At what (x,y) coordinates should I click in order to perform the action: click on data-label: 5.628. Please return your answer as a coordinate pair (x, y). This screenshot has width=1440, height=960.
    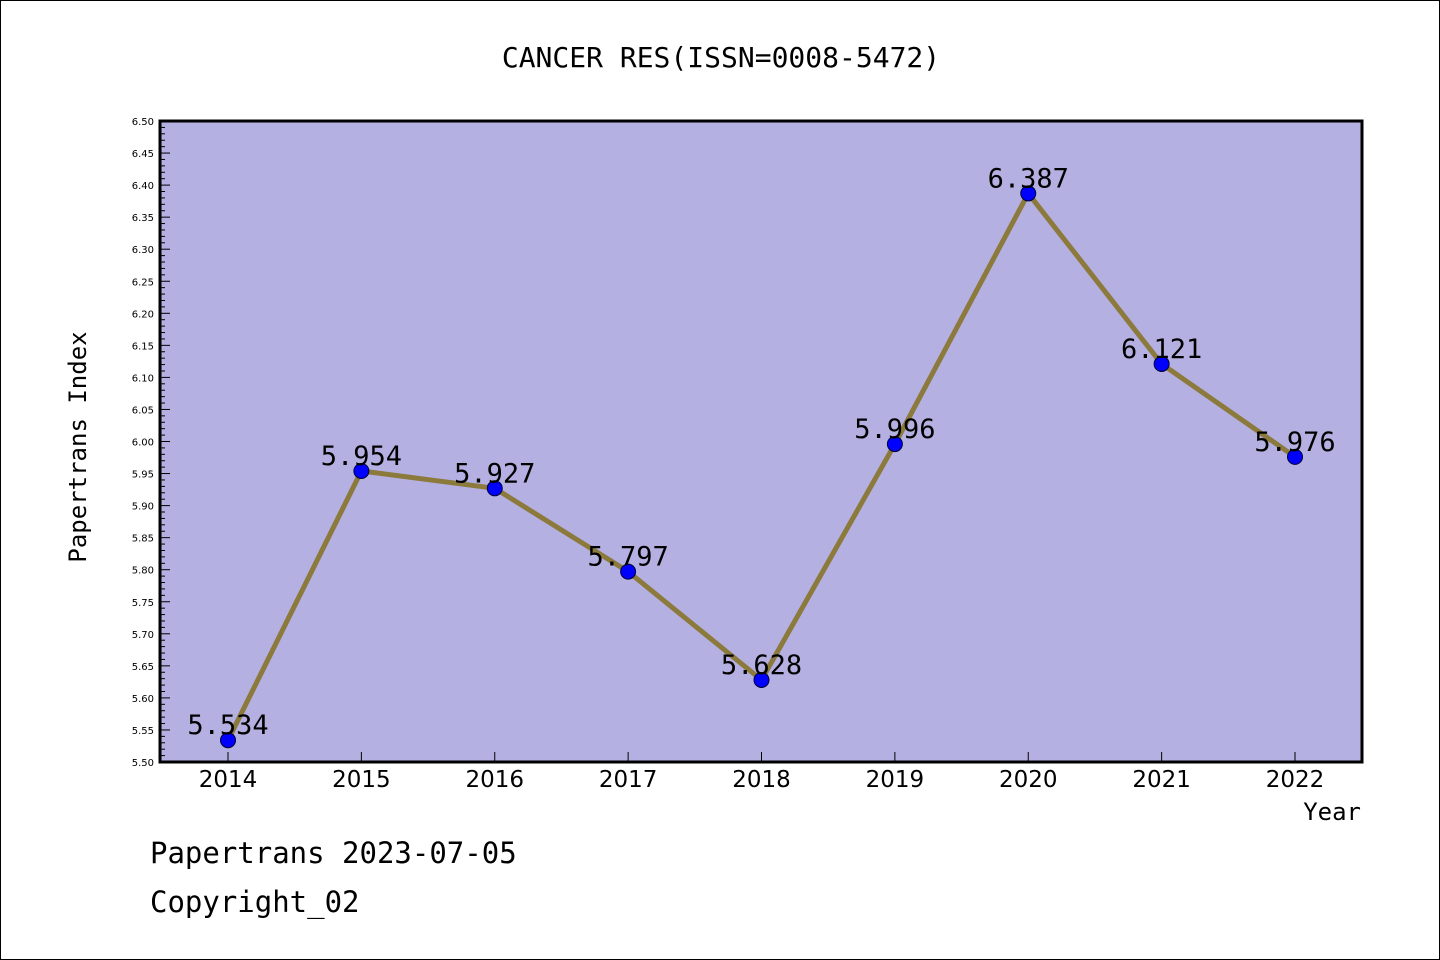
    Looking at the image, I should click on (761, 665).